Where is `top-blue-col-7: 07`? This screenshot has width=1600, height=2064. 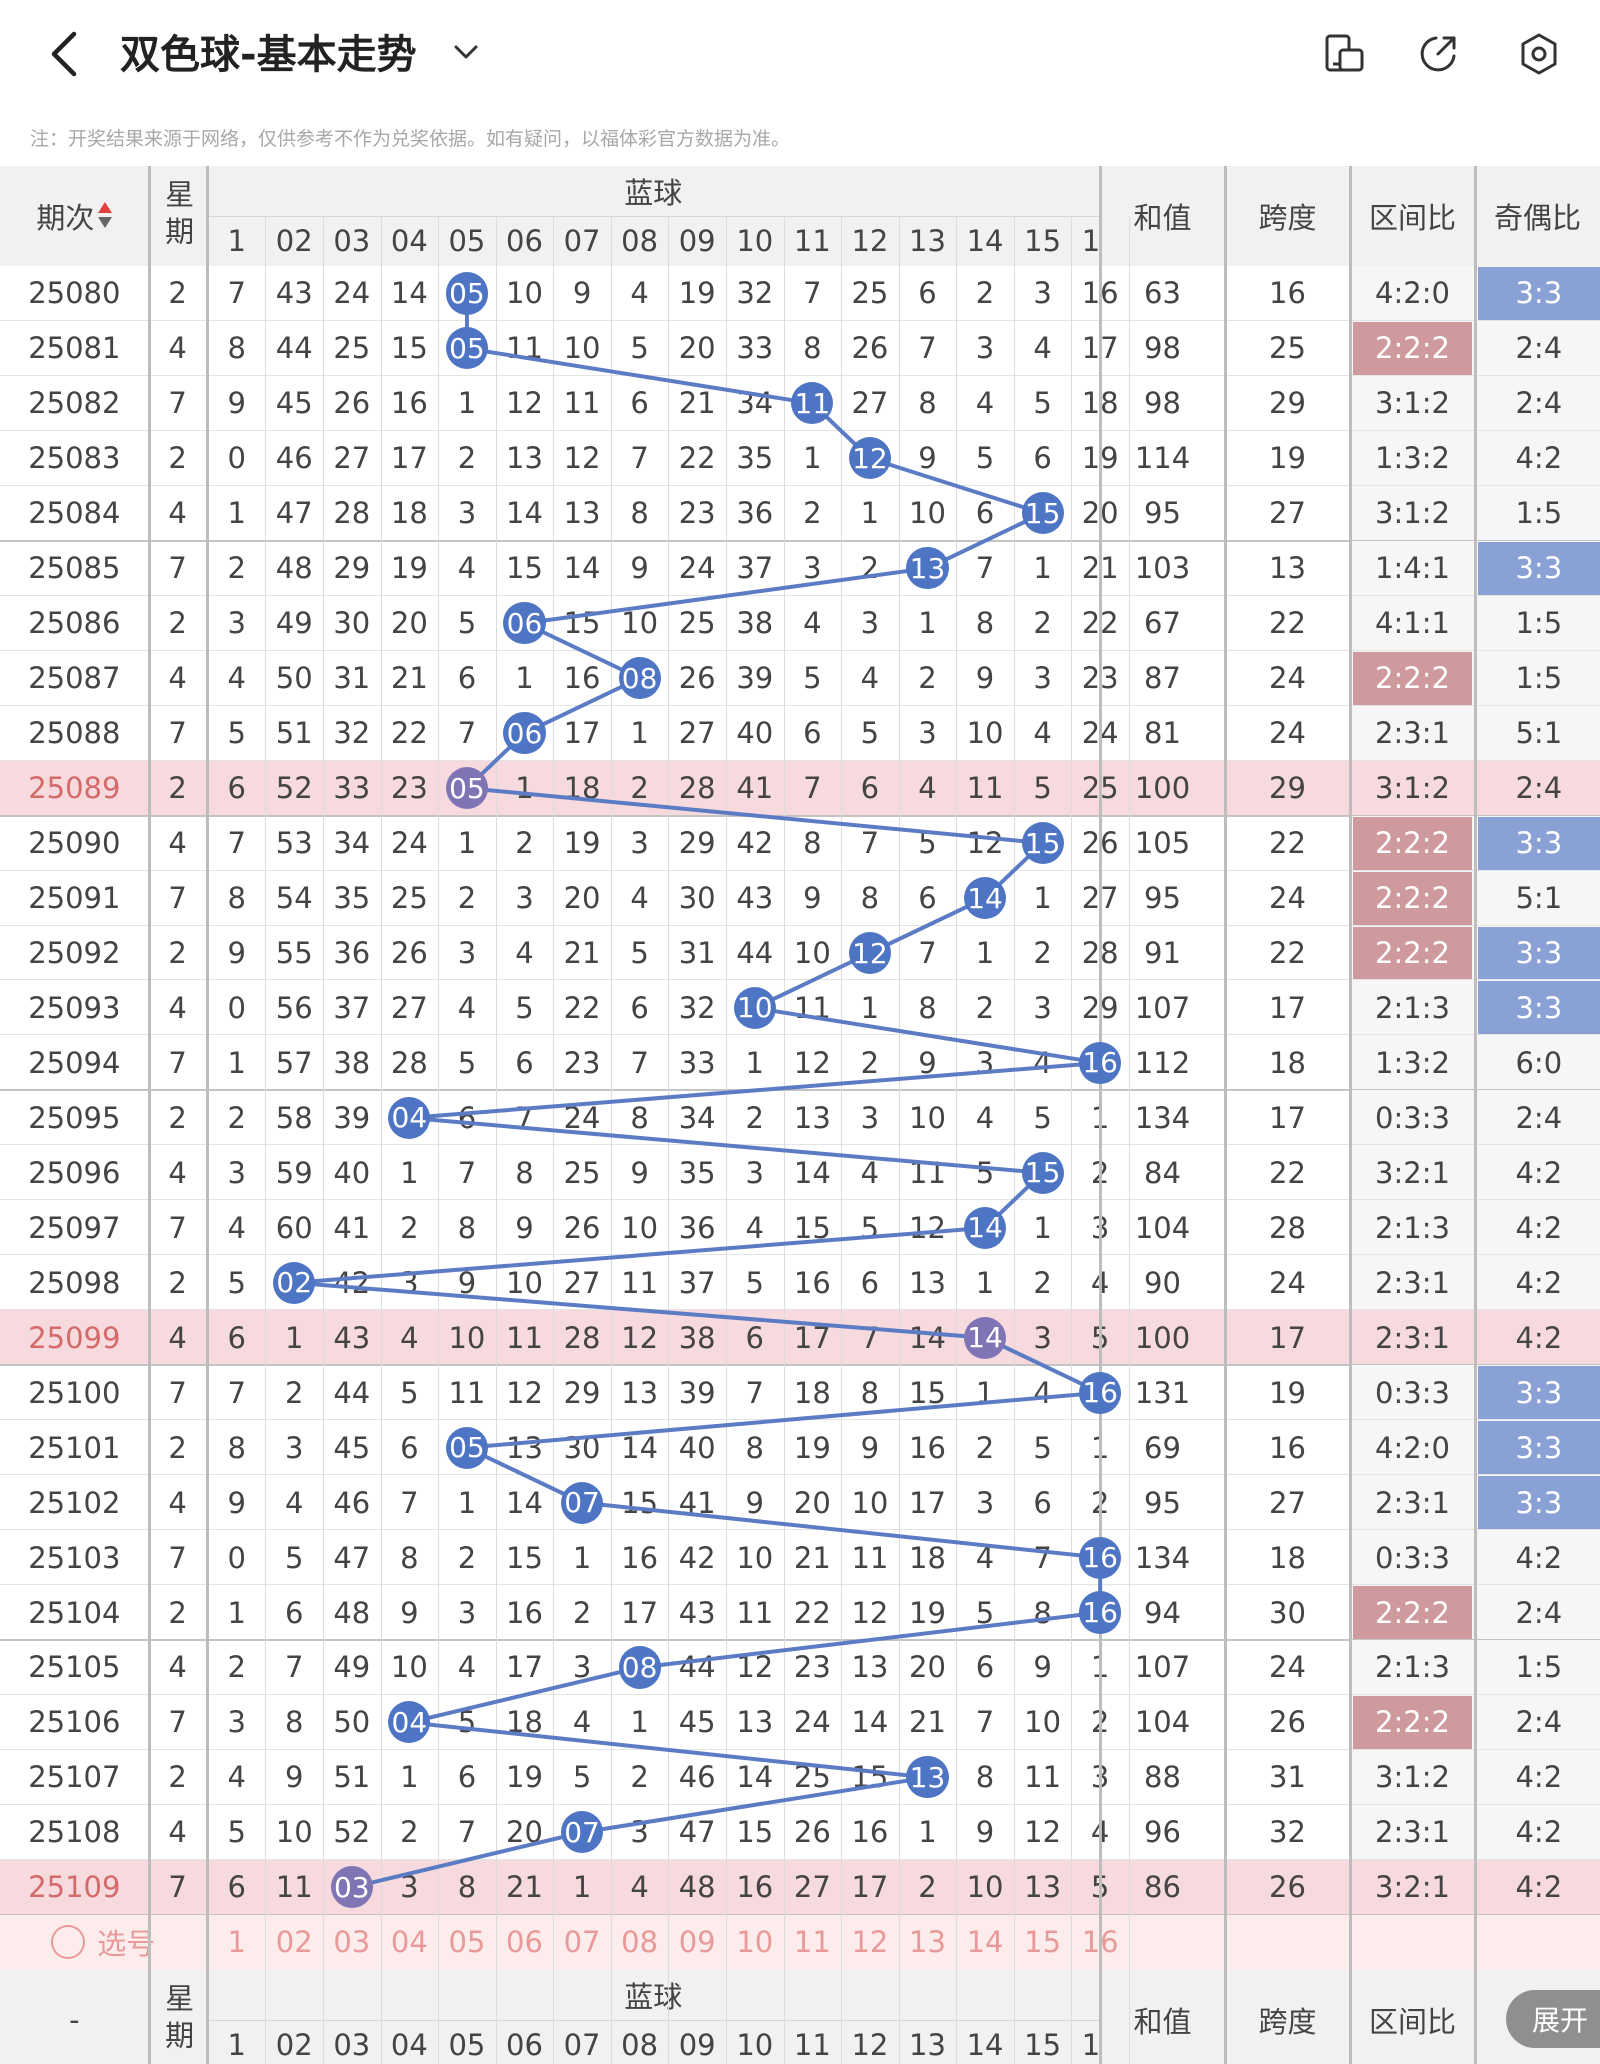 top-blue-col-7: 07 is located at coordinates (582, 241).